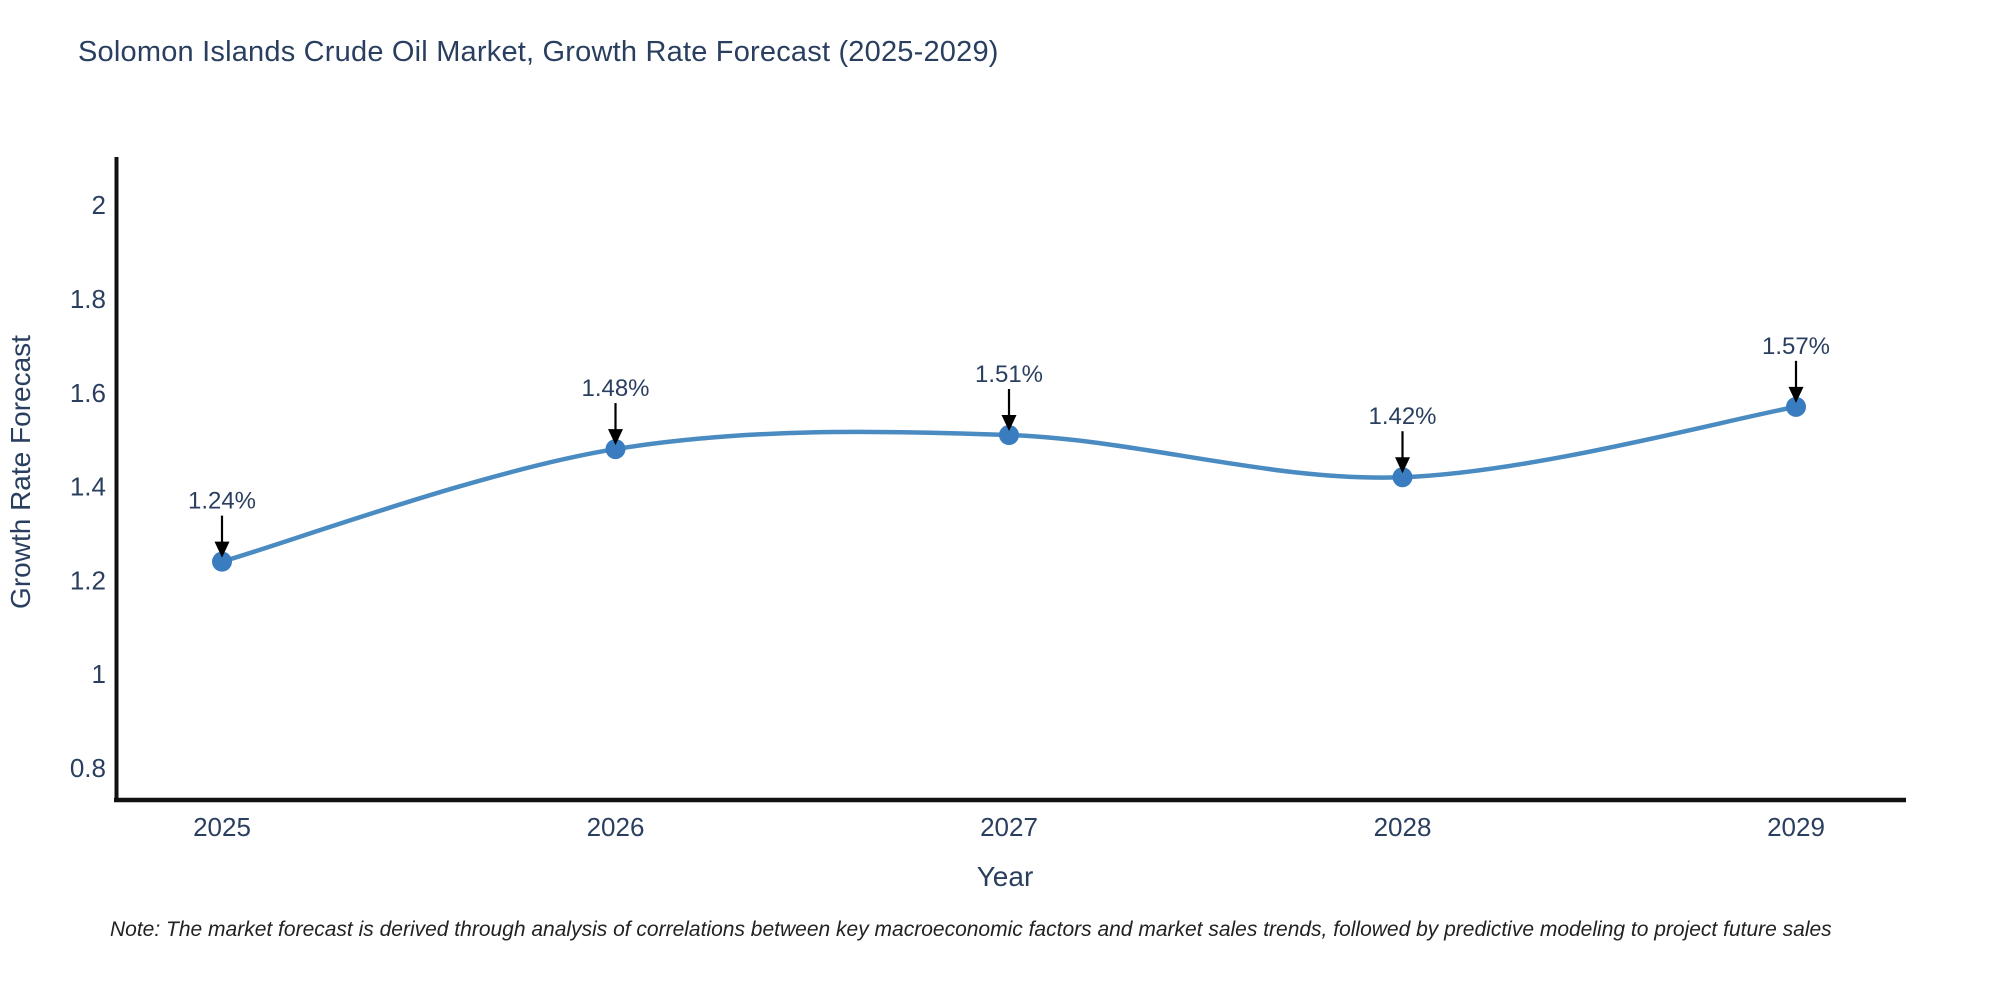 This screenshot has width=2000, height=1000. Describe the element at coordinates (615, 388) in the screenshot. I see `annotation-label: 1.48%` at that location.